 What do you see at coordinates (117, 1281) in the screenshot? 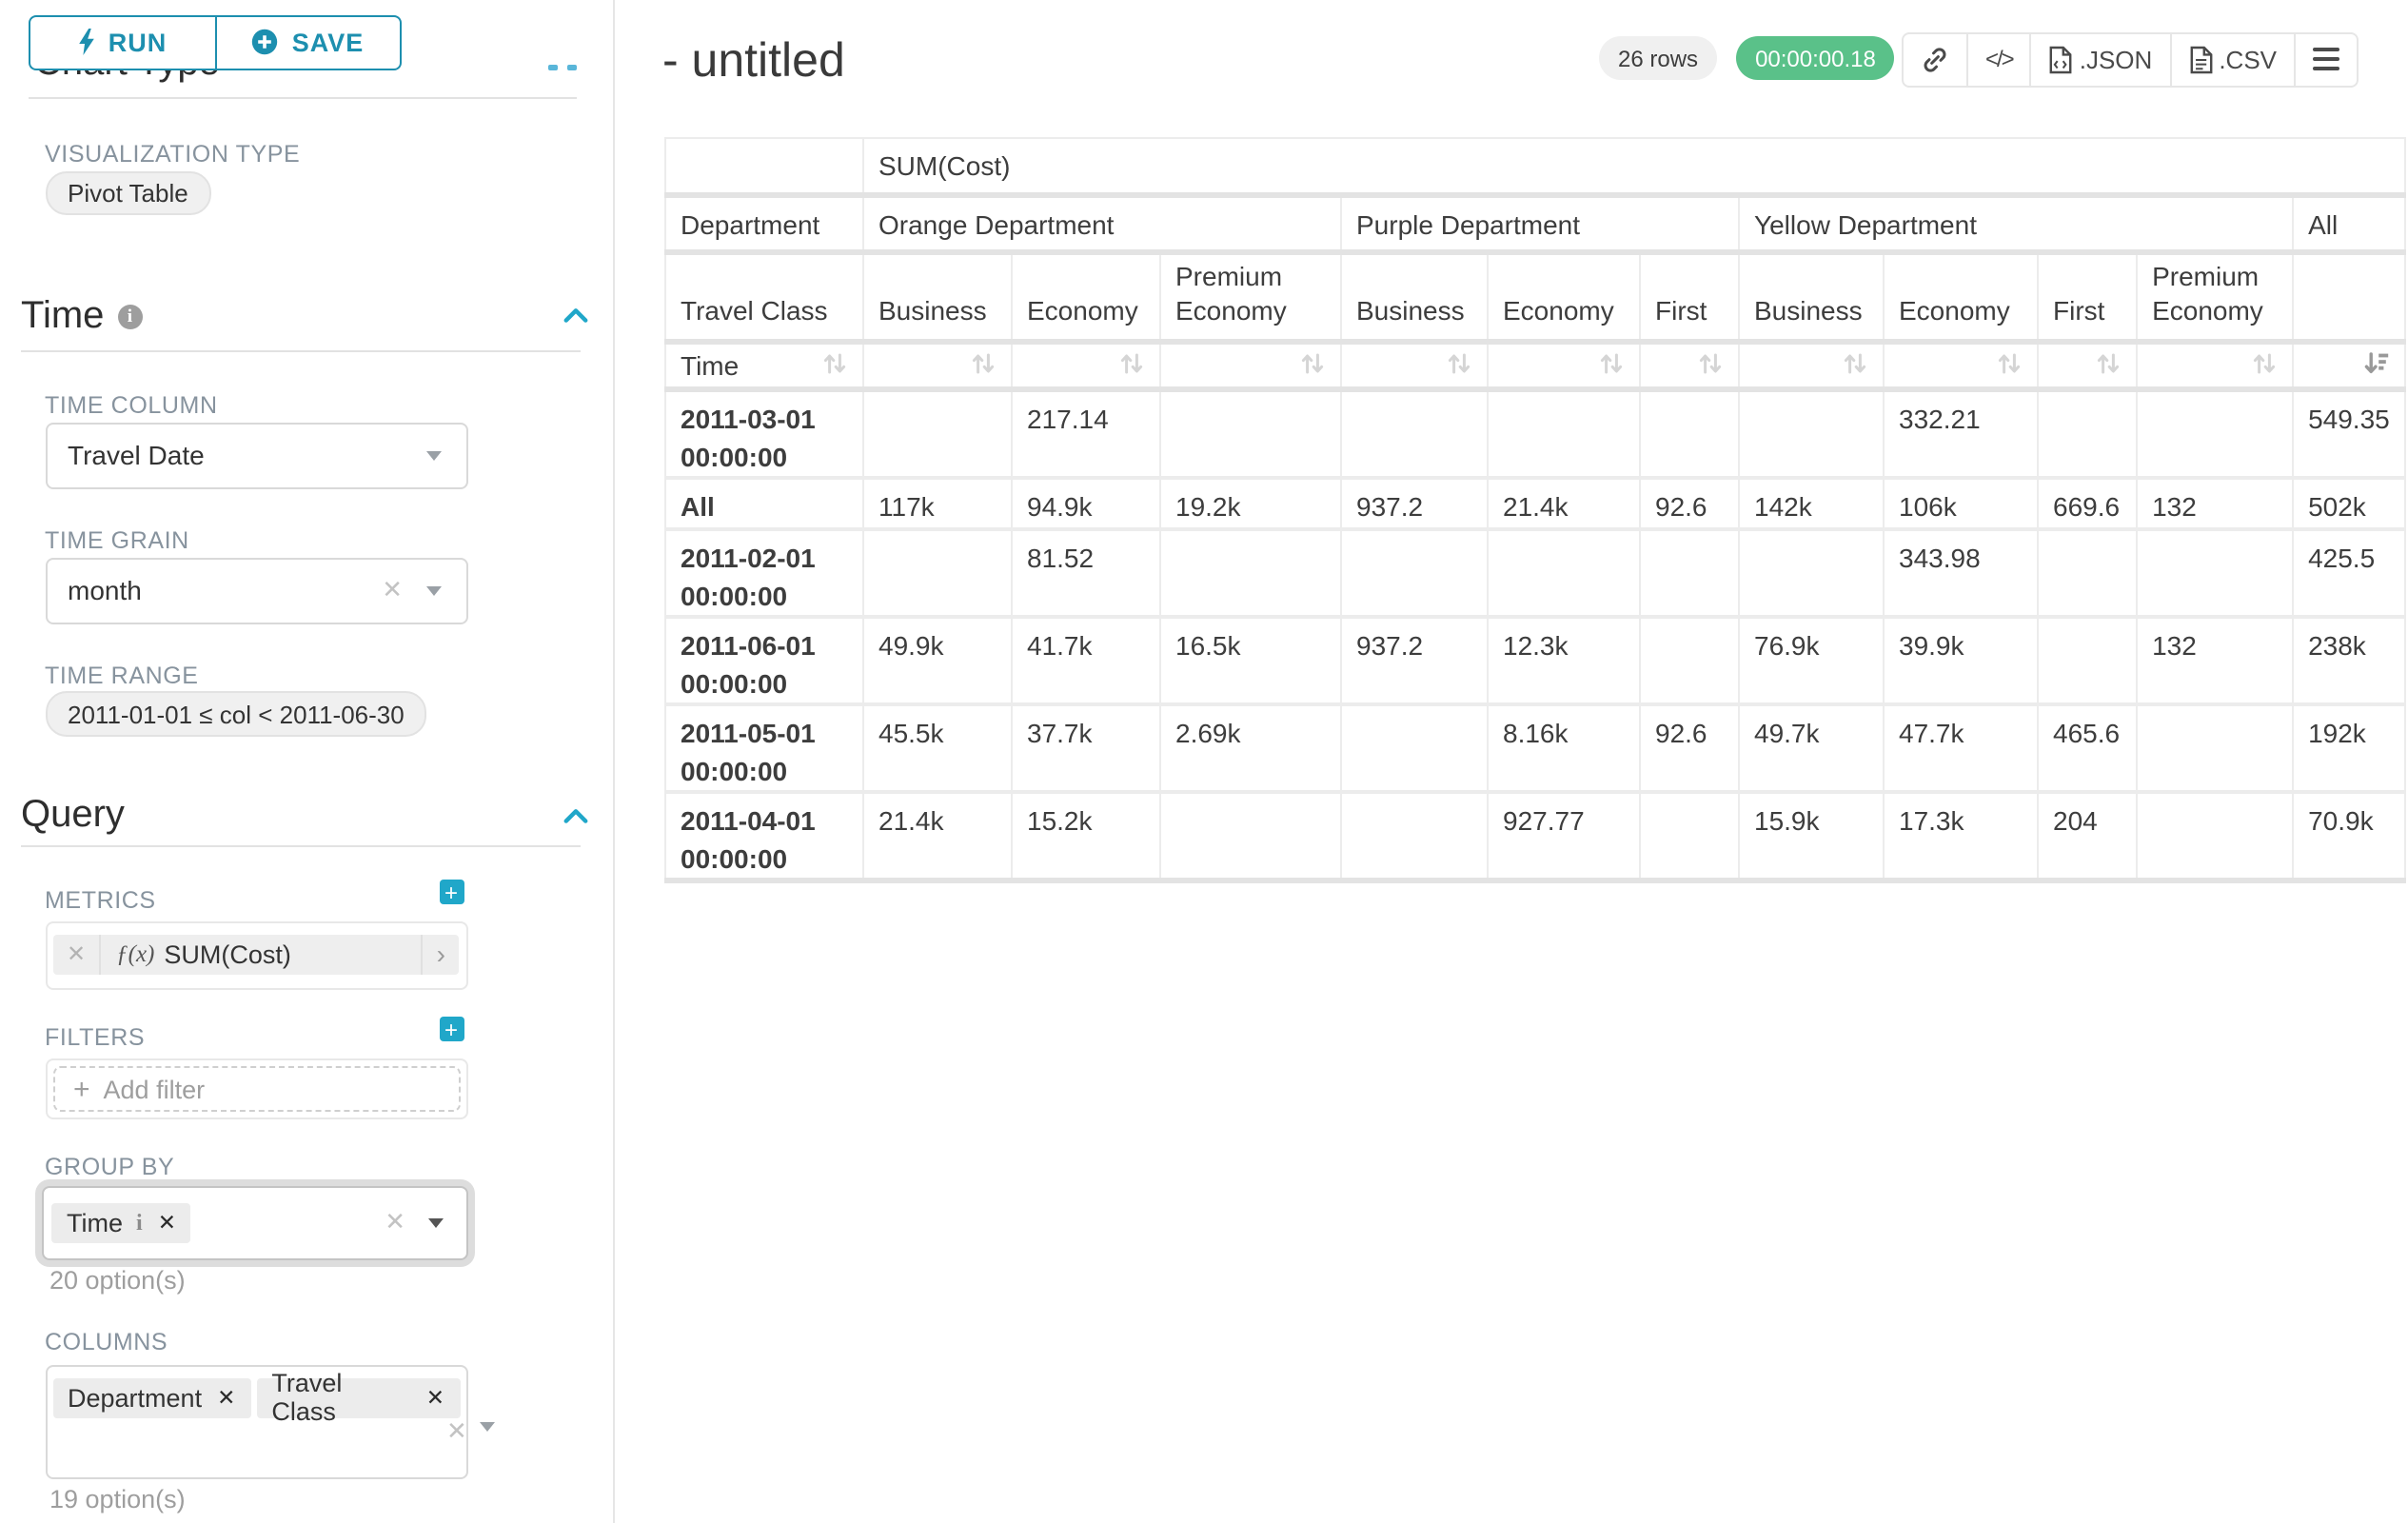
I see `group-by-option-count: 20 option(s)` at bounding box center [117, 1281].